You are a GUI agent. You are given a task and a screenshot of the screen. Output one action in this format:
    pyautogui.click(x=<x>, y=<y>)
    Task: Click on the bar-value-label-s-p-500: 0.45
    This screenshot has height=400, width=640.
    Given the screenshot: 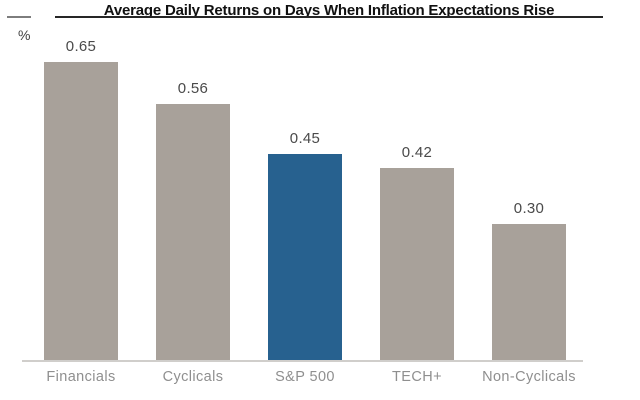 What is the action you would take?
    pyautogui.click(x=305, y=138)
    